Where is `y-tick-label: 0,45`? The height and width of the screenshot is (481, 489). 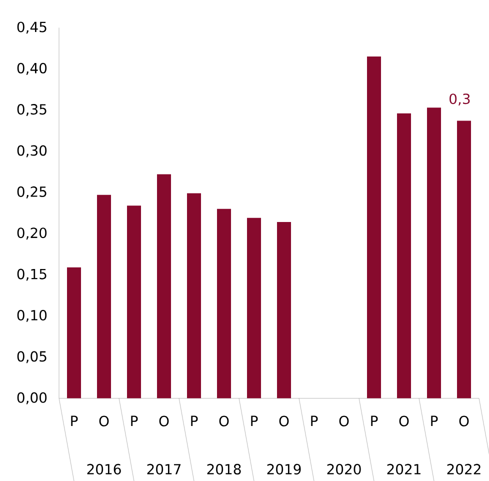
y-tick-label: 0,45 is located at coordinates (31, 28).